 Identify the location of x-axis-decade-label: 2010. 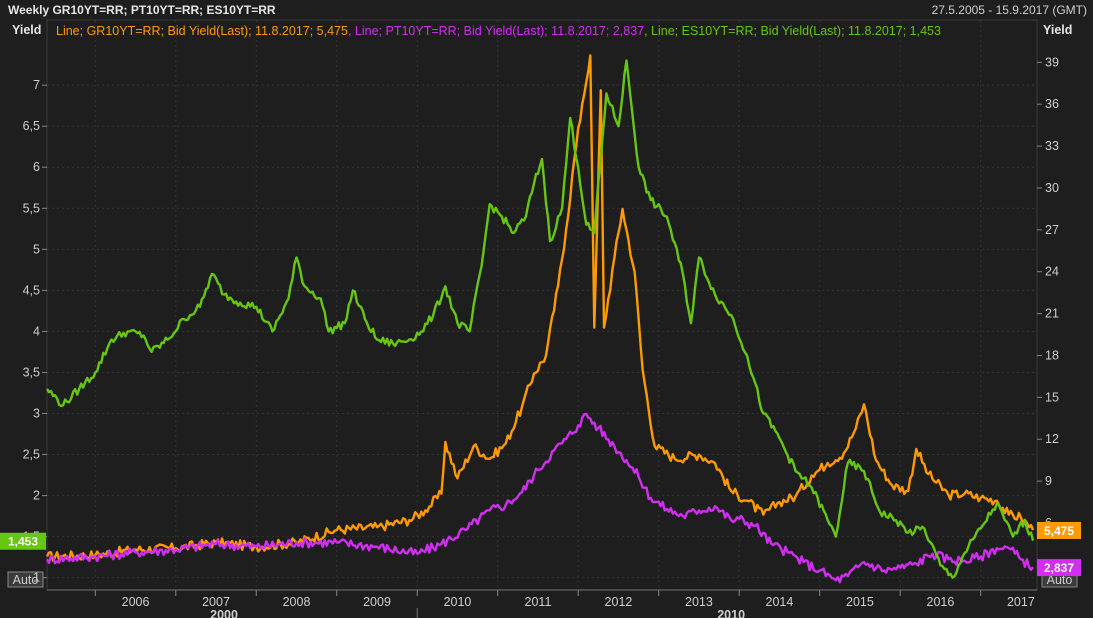
(731, 613).